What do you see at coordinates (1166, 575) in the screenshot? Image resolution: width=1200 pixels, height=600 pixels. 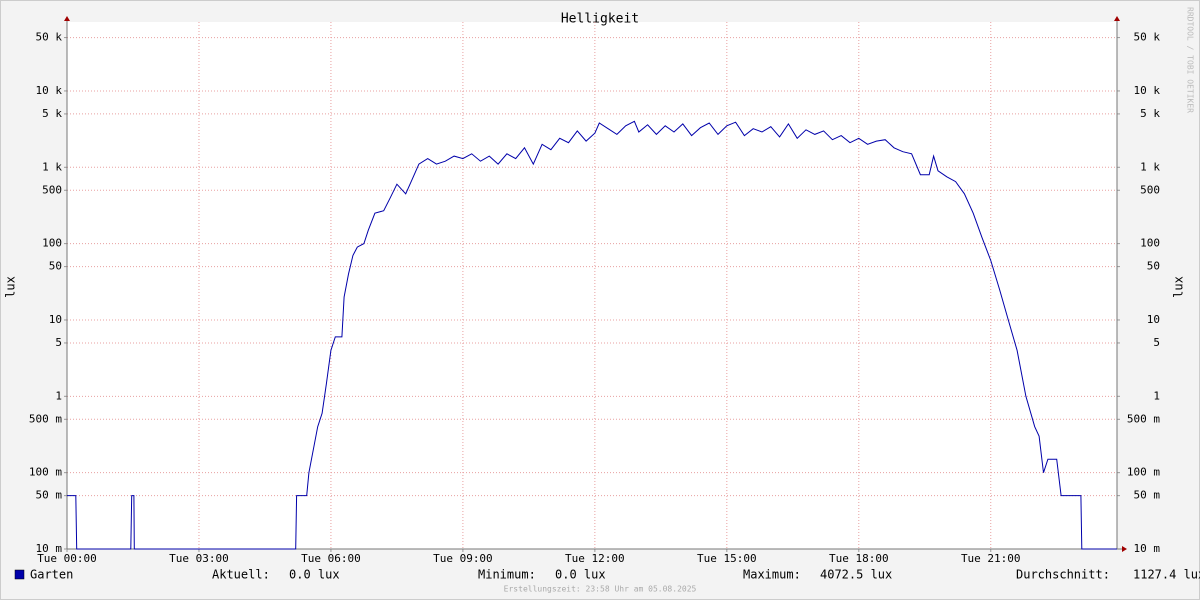 I see `stat-value: 1127.4 lux` at bounding box center [1166, 575].